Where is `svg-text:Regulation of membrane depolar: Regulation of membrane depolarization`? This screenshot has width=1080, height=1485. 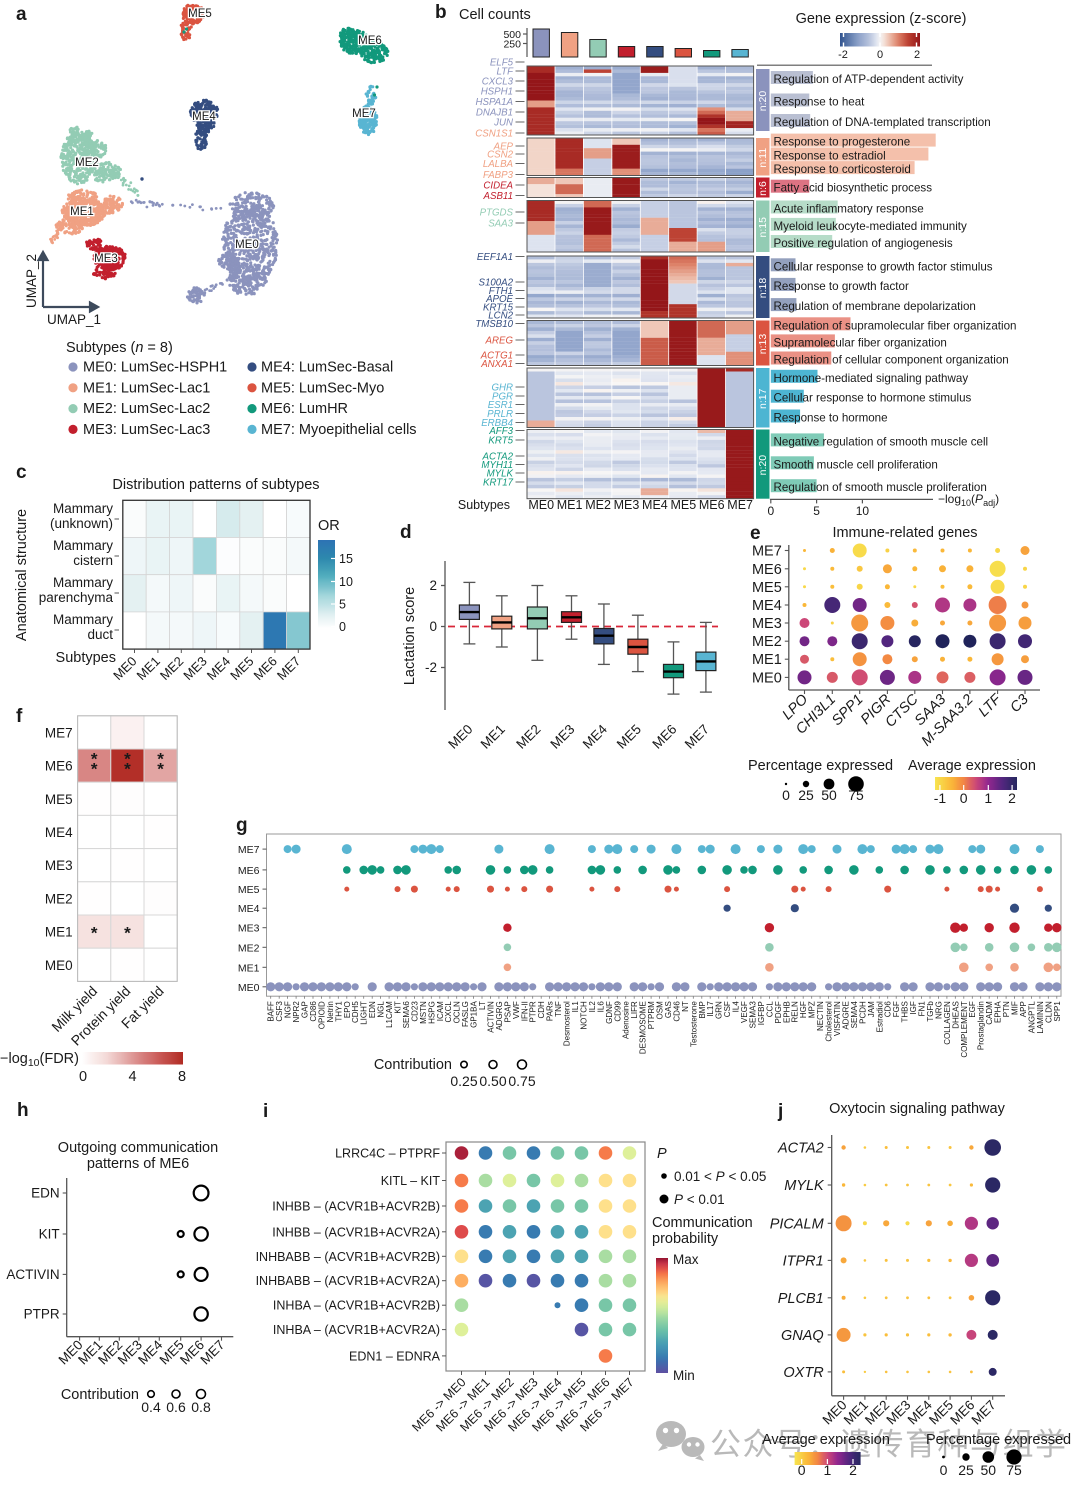
svg-text:Regulation of membrane depolar: Regulation of membrane depolarization is located at coordinates (875, 306).